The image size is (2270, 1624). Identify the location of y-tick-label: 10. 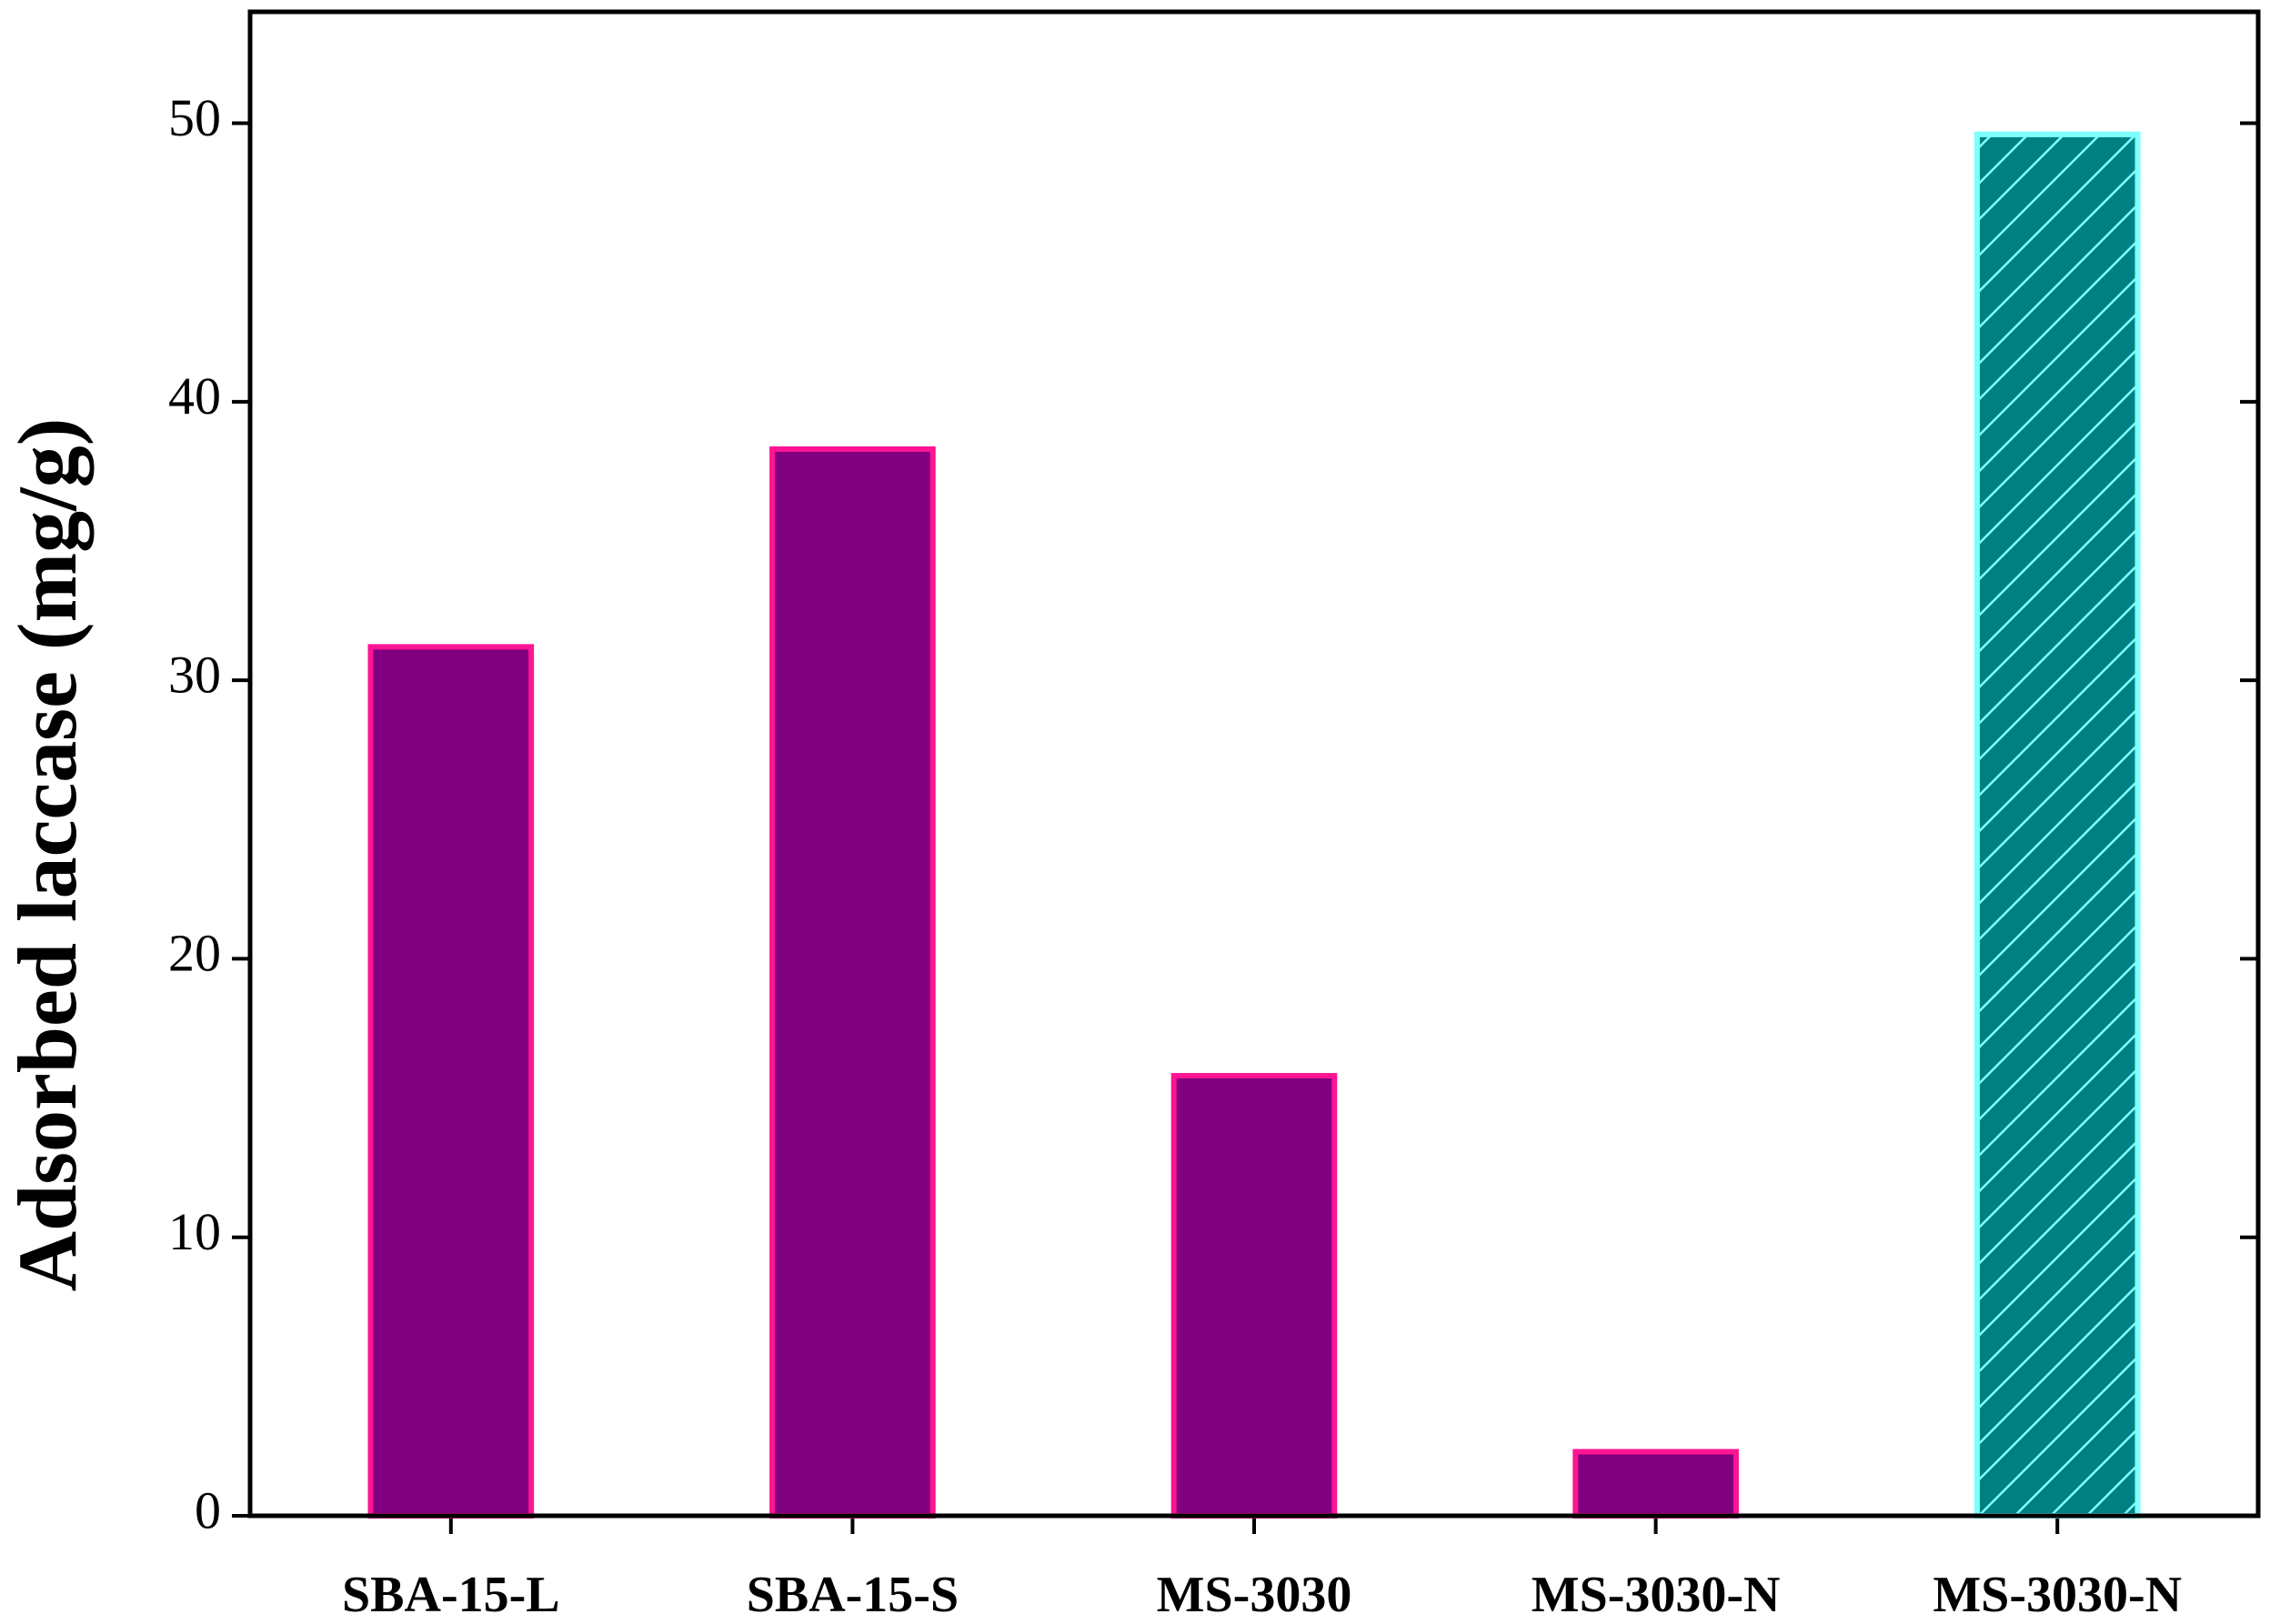
(194, 1231).